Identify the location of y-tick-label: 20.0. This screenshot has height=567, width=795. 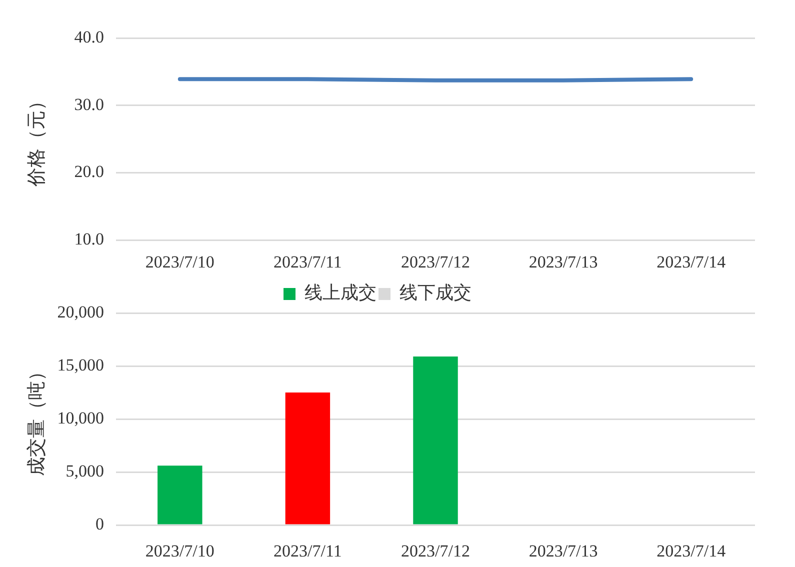
(89, 172).